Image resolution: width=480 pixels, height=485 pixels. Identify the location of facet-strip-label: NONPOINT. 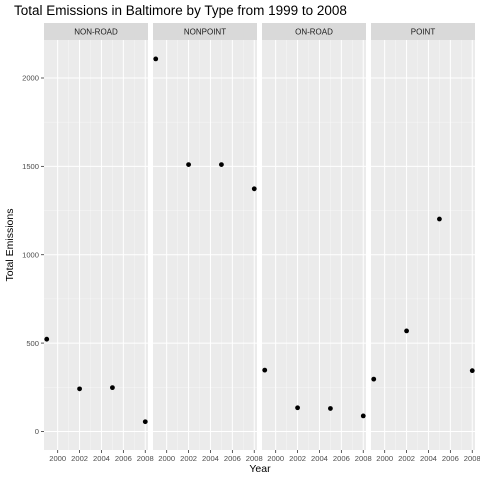
(205, 32).